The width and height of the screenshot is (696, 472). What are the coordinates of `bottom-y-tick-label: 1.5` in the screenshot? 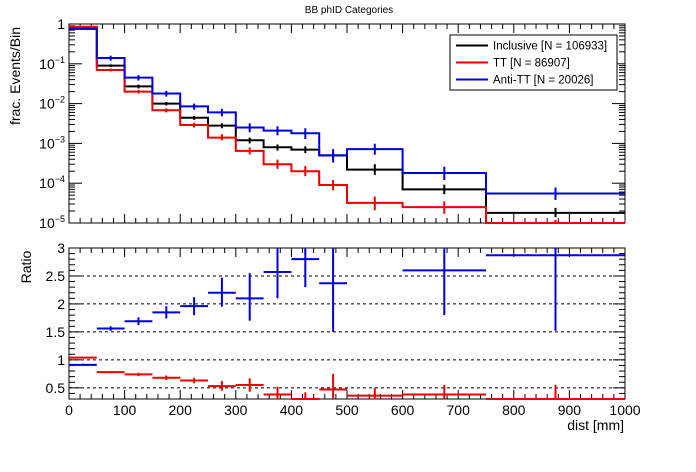 It's located at (56, 332).